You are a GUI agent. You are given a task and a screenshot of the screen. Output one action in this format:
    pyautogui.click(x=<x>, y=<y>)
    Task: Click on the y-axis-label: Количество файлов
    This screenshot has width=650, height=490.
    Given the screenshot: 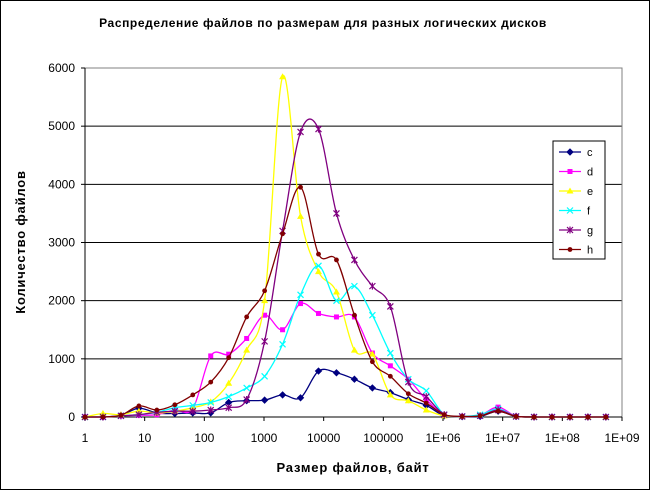 What is the action you would take?
    pyautogui.click(x=20, y=242)
    